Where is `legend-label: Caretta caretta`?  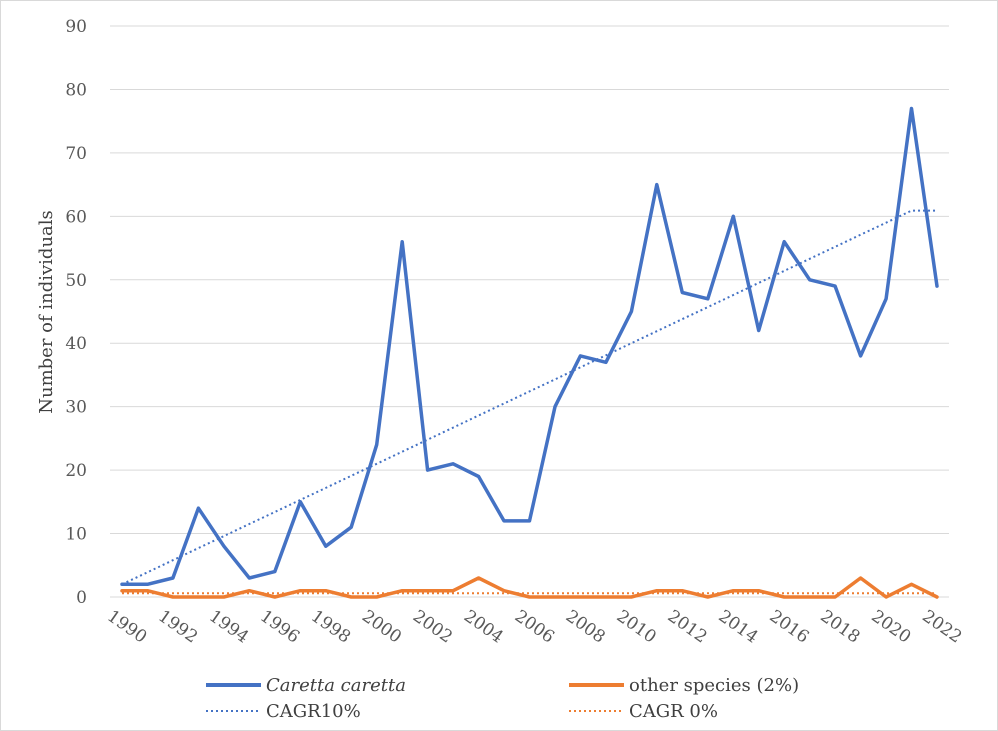 legend-label: Caretta caretta is located at coordinates (336, 685).